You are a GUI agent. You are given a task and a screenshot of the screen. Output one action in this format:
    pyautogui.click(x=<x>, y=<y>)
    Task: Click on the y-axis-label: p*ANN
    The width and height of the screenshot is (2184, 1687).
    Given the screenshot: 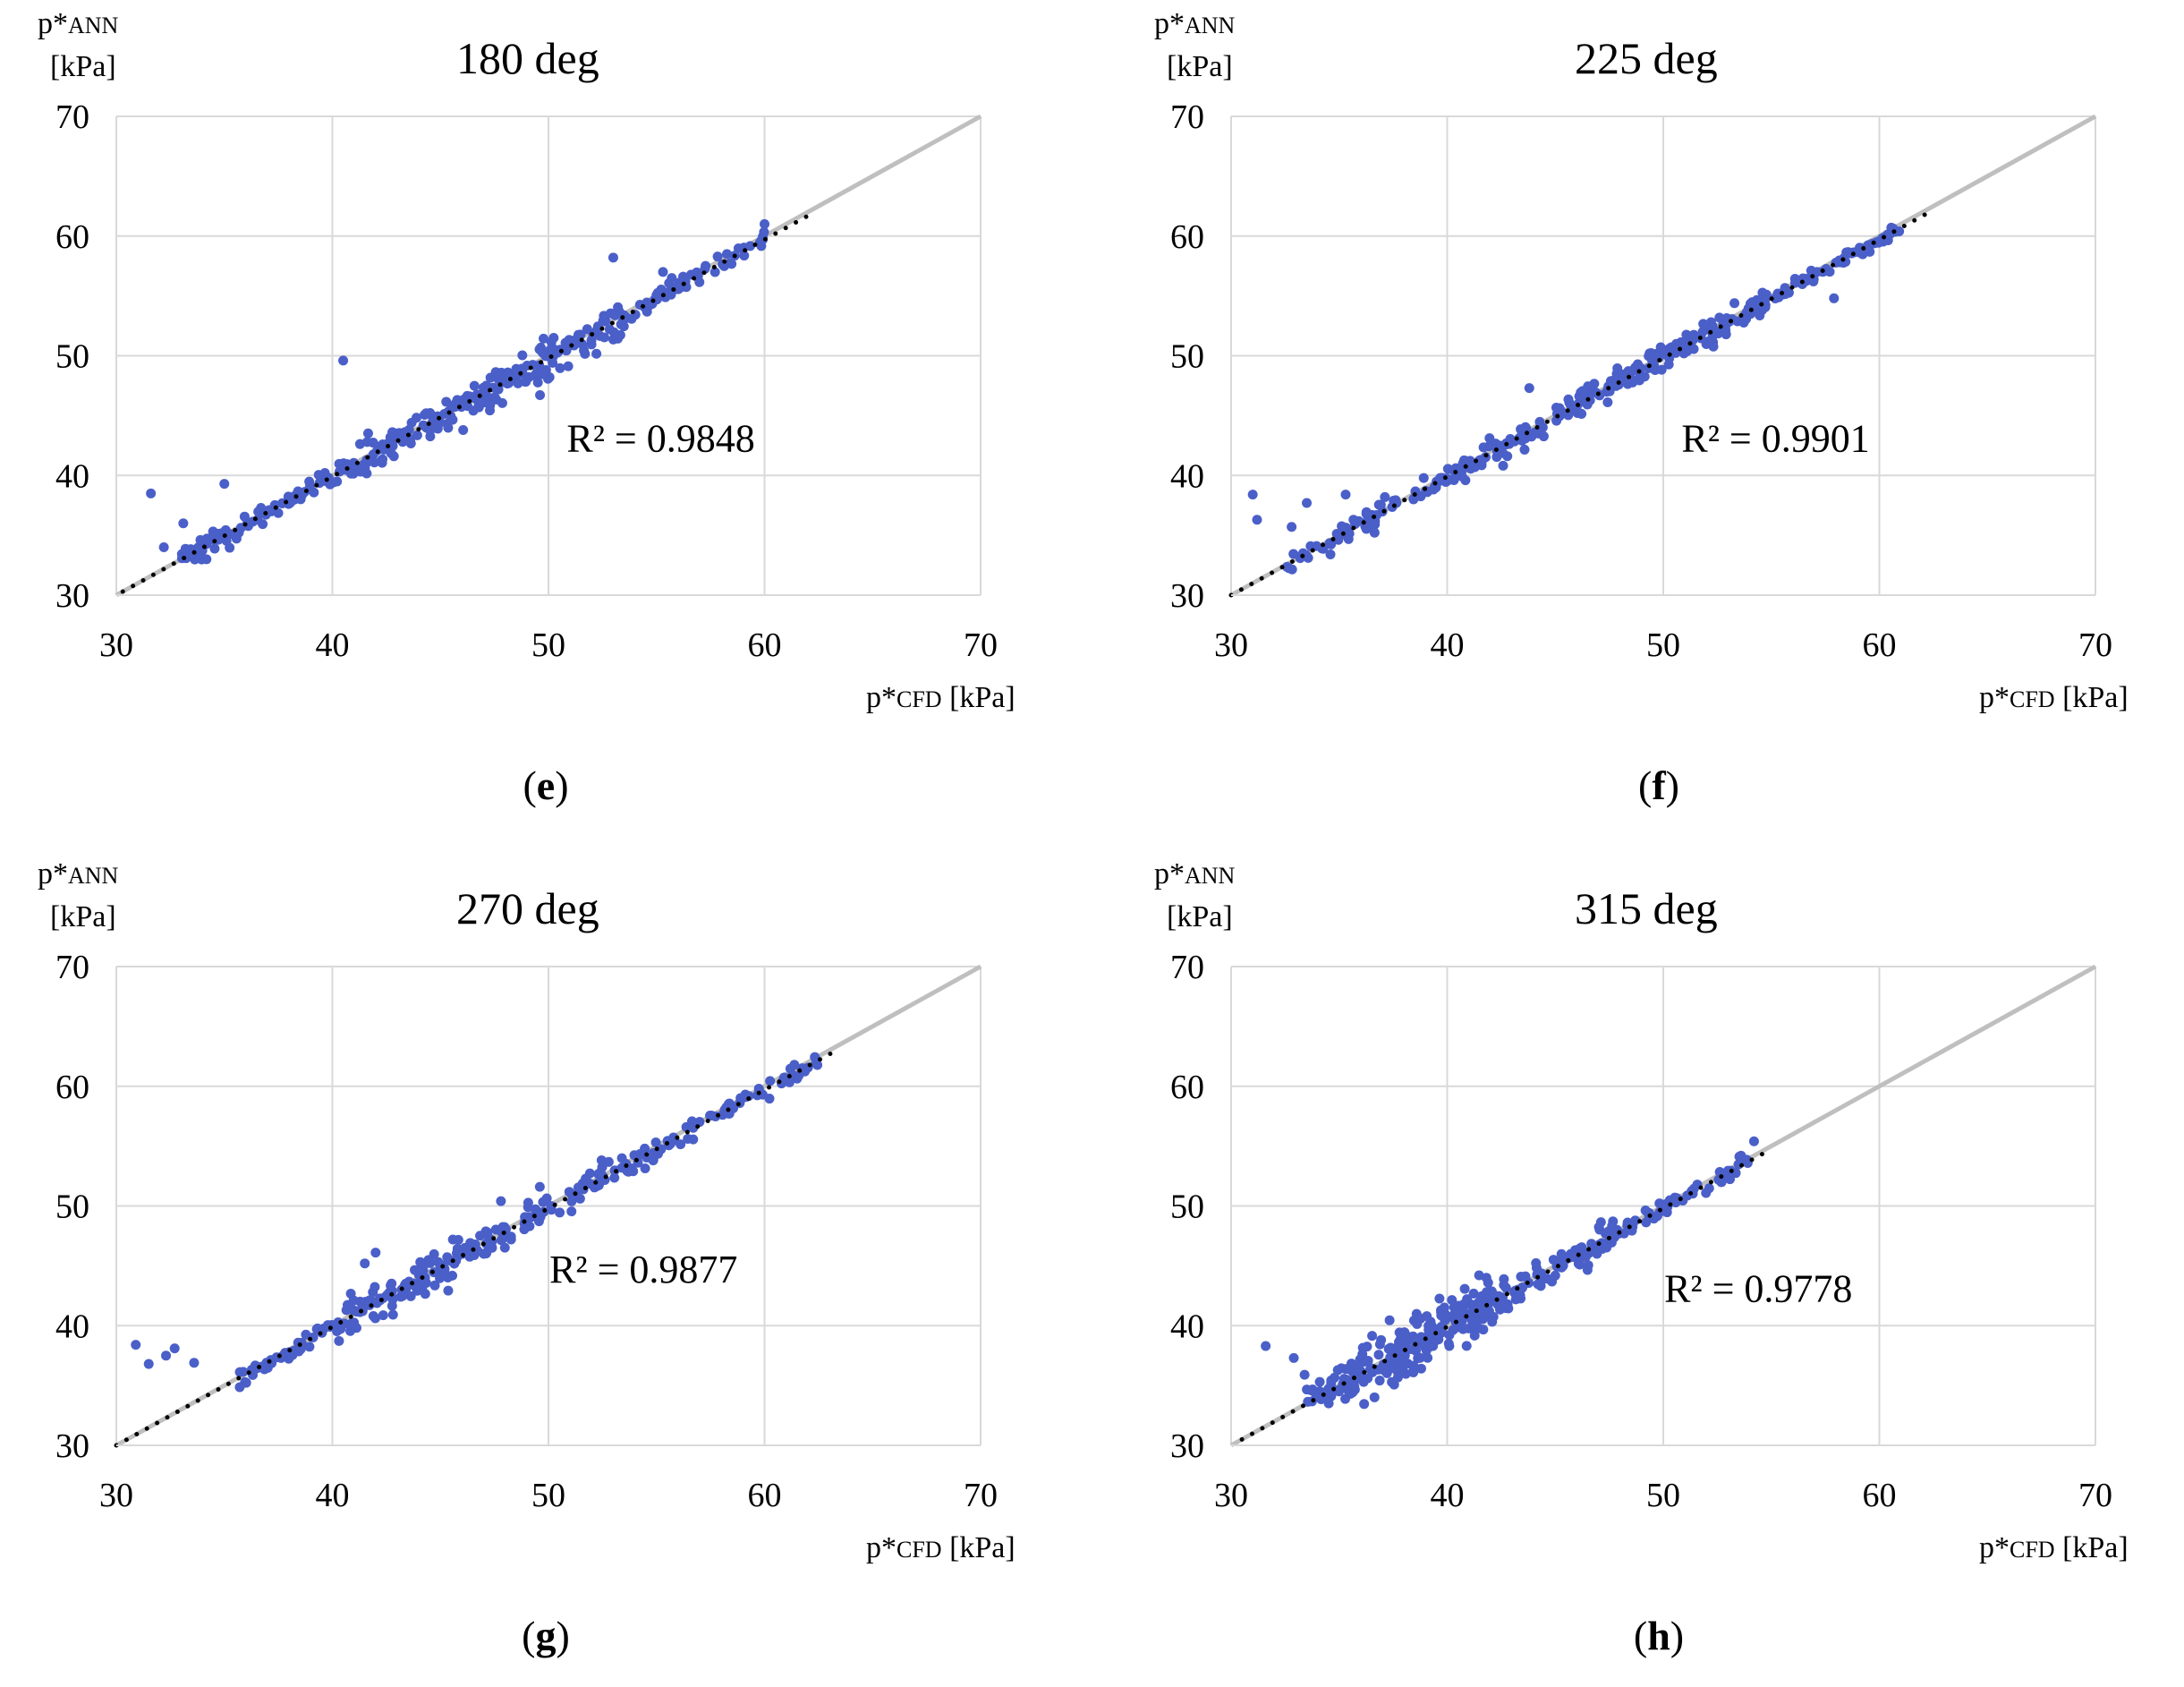 What is the action you would take?
    pyautogui.click(x=78, y=24)
    